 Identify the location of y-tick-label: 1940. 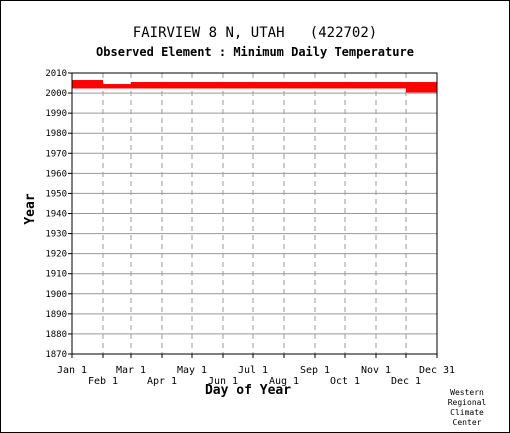
(56, 215).